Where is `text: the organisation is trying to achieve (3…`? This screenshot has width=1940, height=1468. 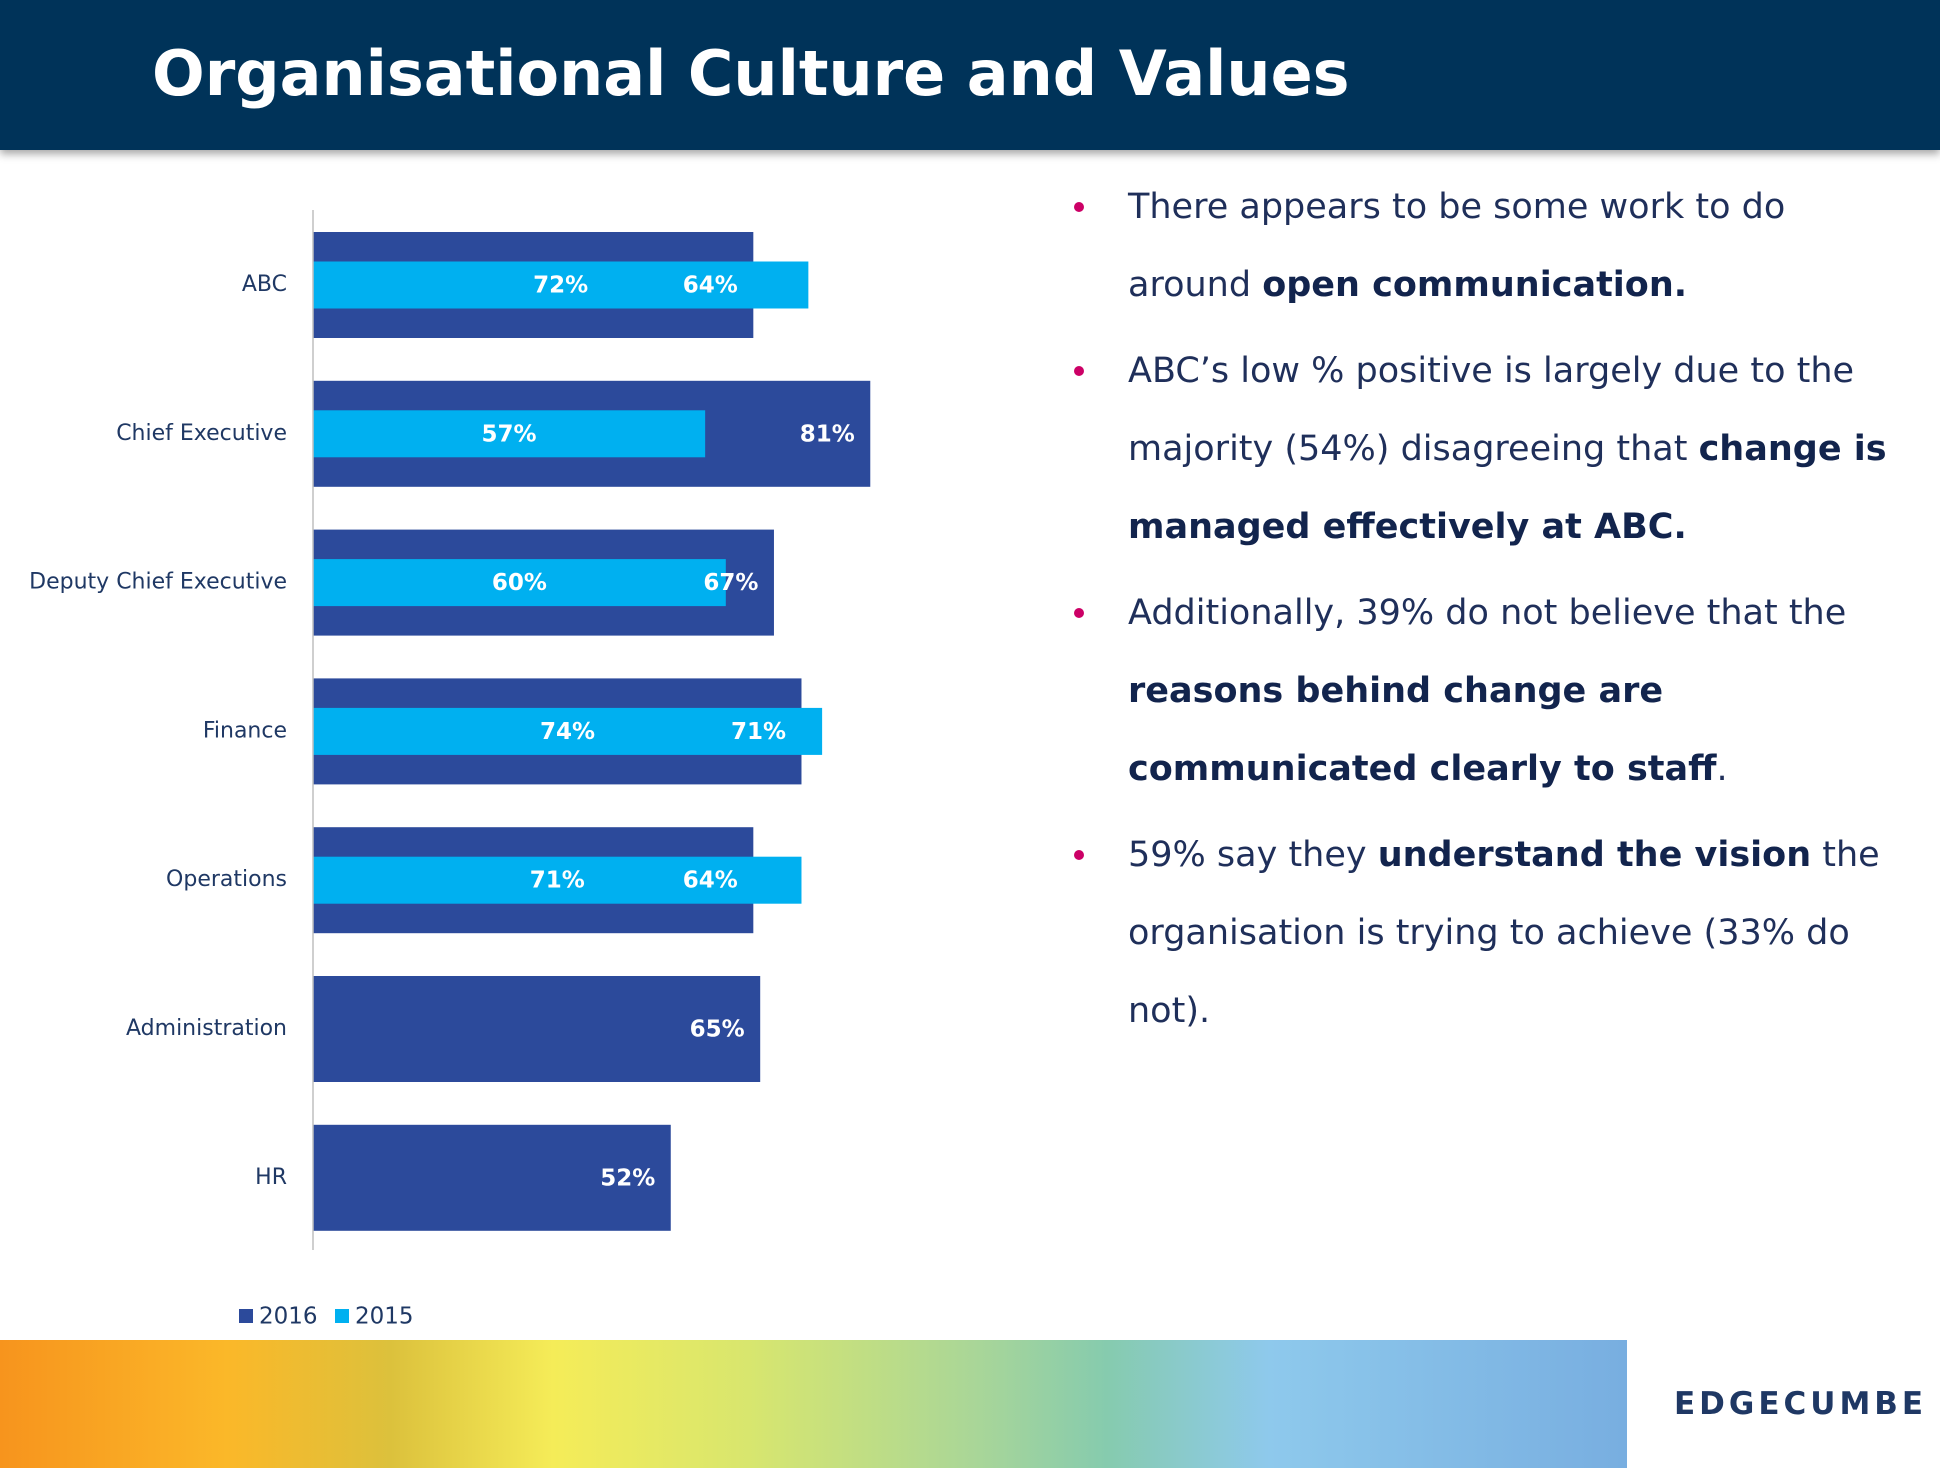 text: the organisation is trying to achieve (3… is located at coordinates (1504, 933).